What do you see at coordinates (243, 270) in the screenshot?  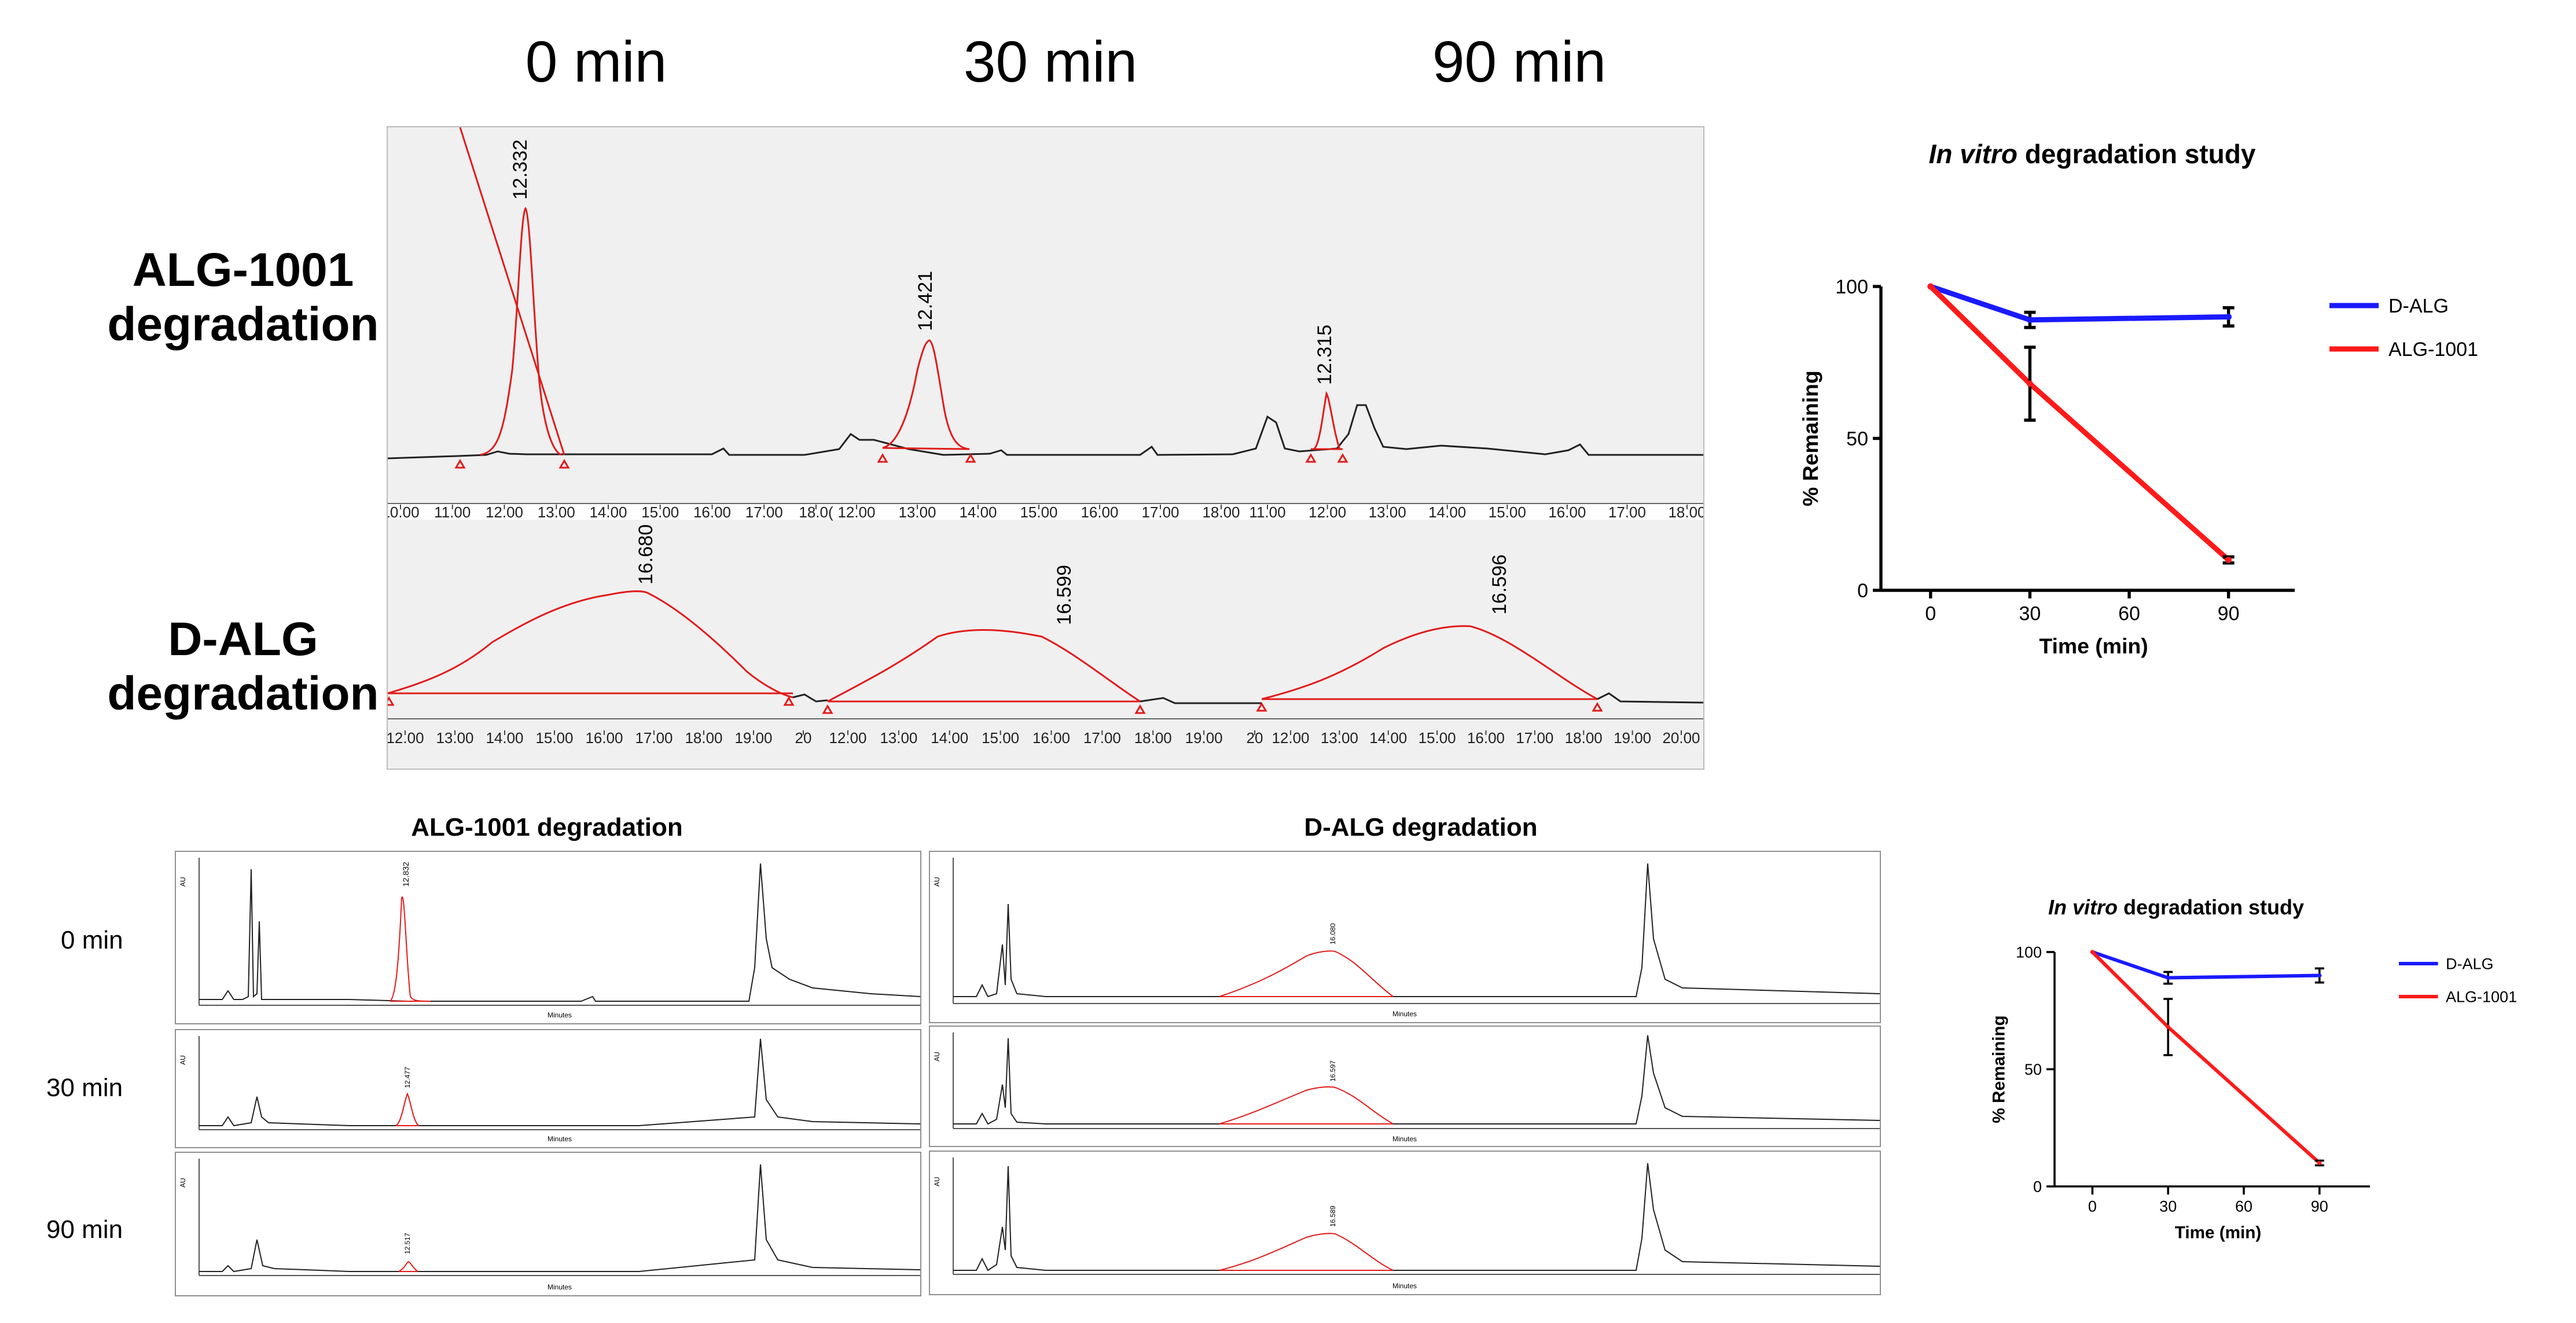 I see `row-label-line1: ALG-1001` at bounding box center [243, 270].